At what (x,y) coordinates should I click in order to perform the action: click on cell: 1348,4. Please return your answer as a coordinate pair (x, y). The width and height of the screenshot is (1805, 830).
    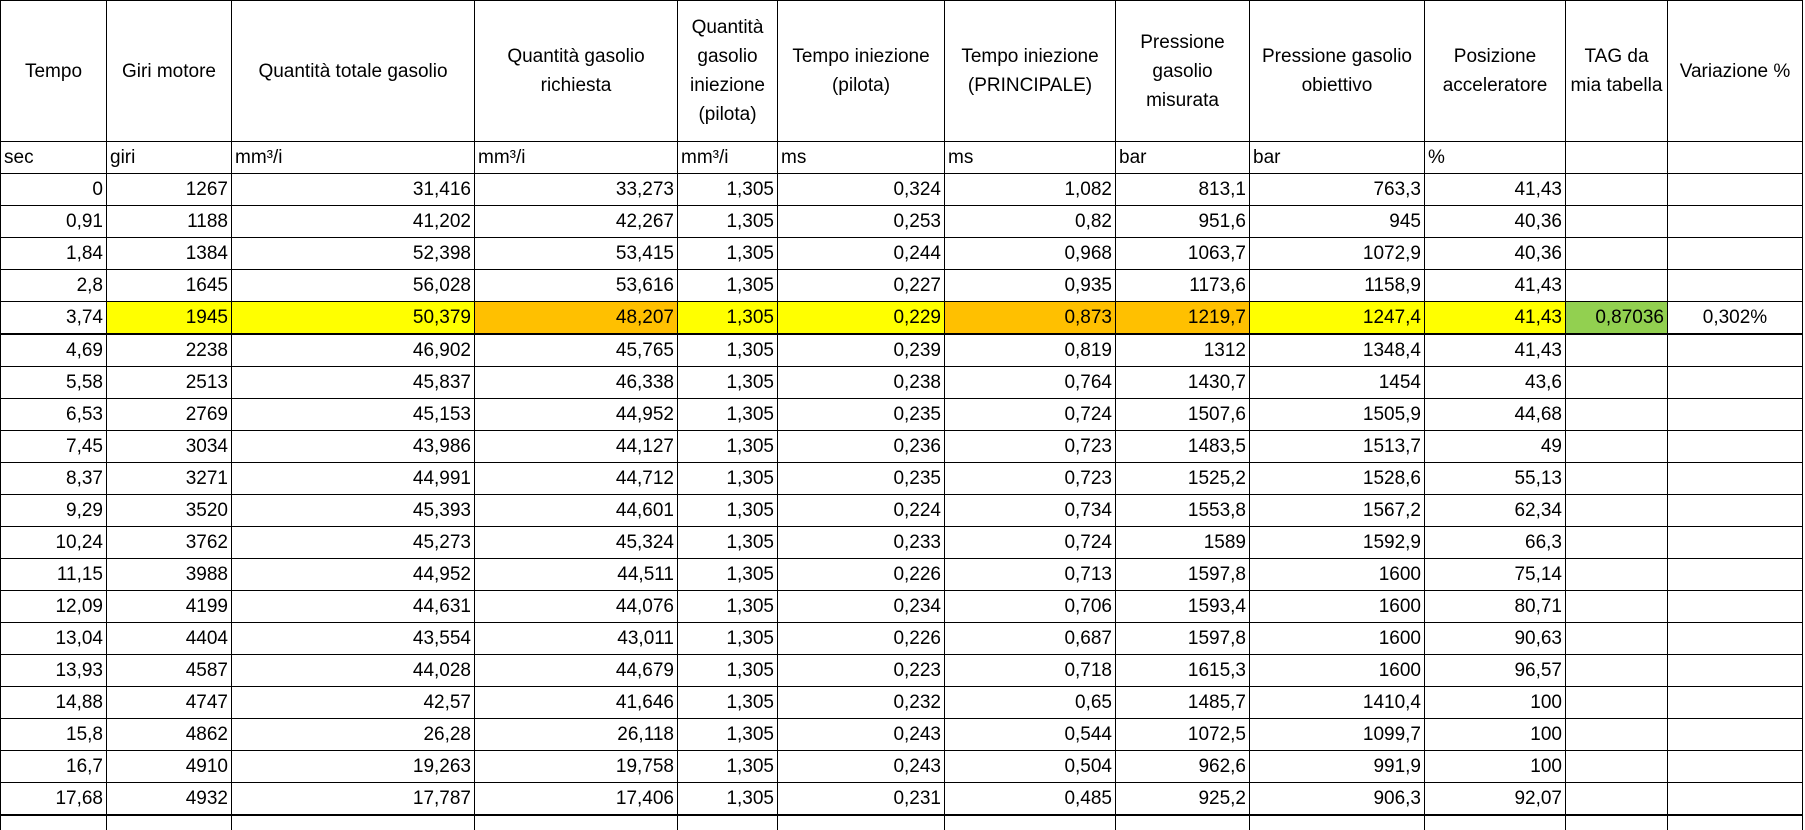
    Looking at the image, I should click on (1337, 350).